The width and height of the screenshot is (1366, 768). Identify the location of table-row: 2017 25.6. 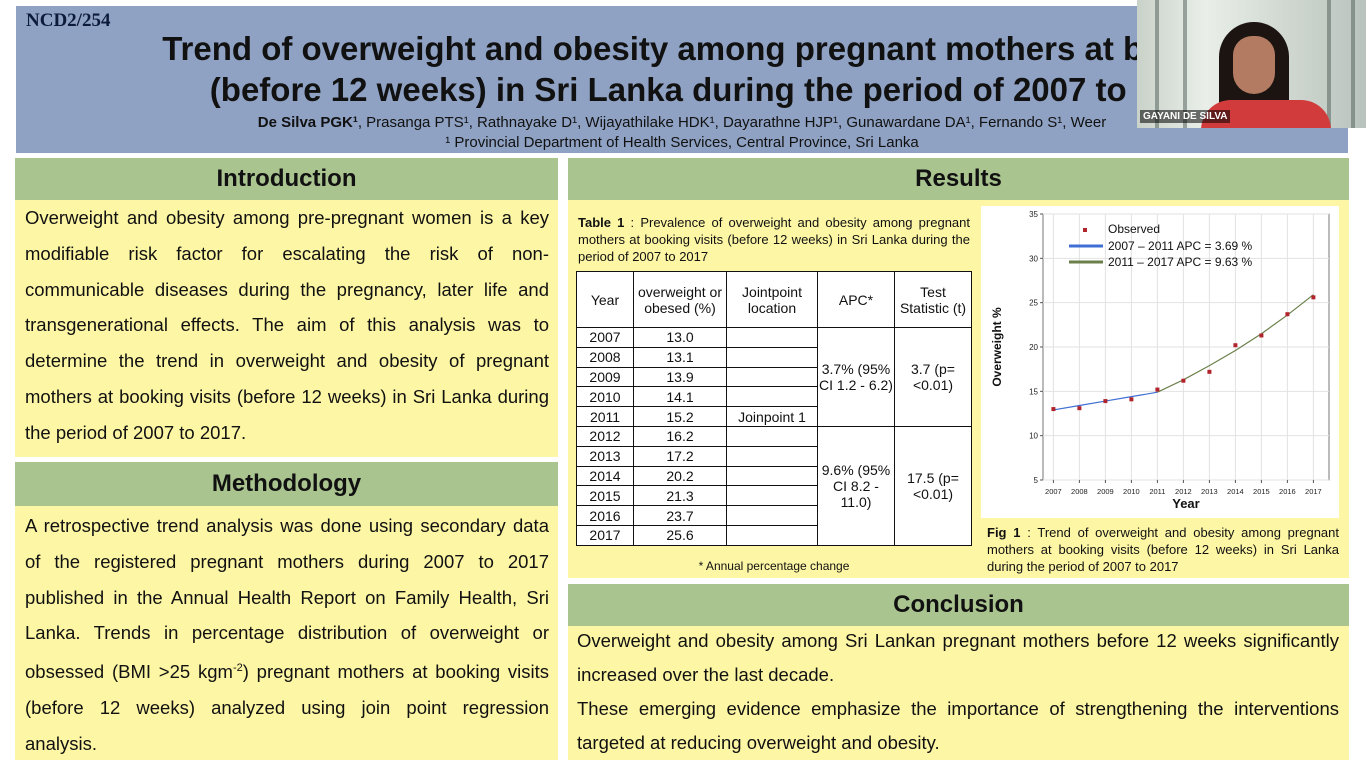
(774, 535).